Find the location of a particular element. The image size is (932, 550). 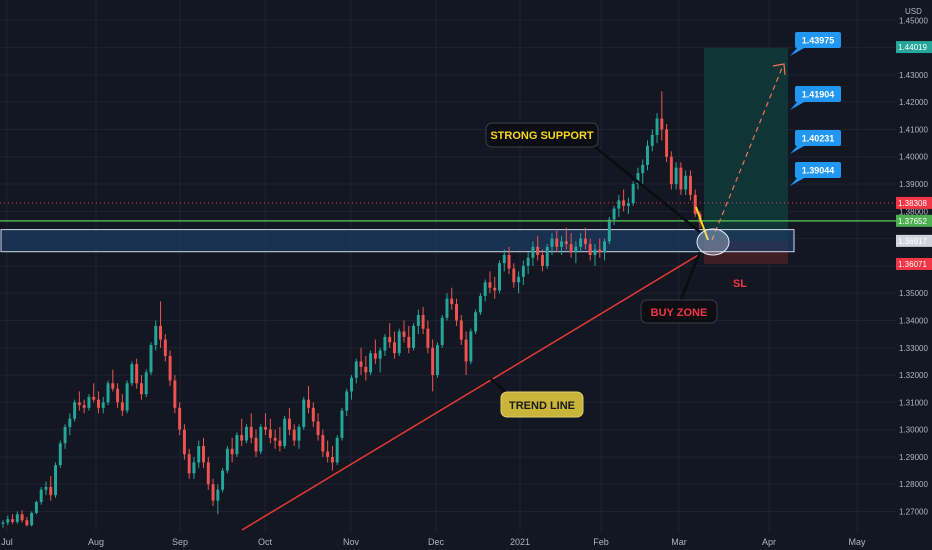

buy-zone-callout is located at coordinates (679, 311).